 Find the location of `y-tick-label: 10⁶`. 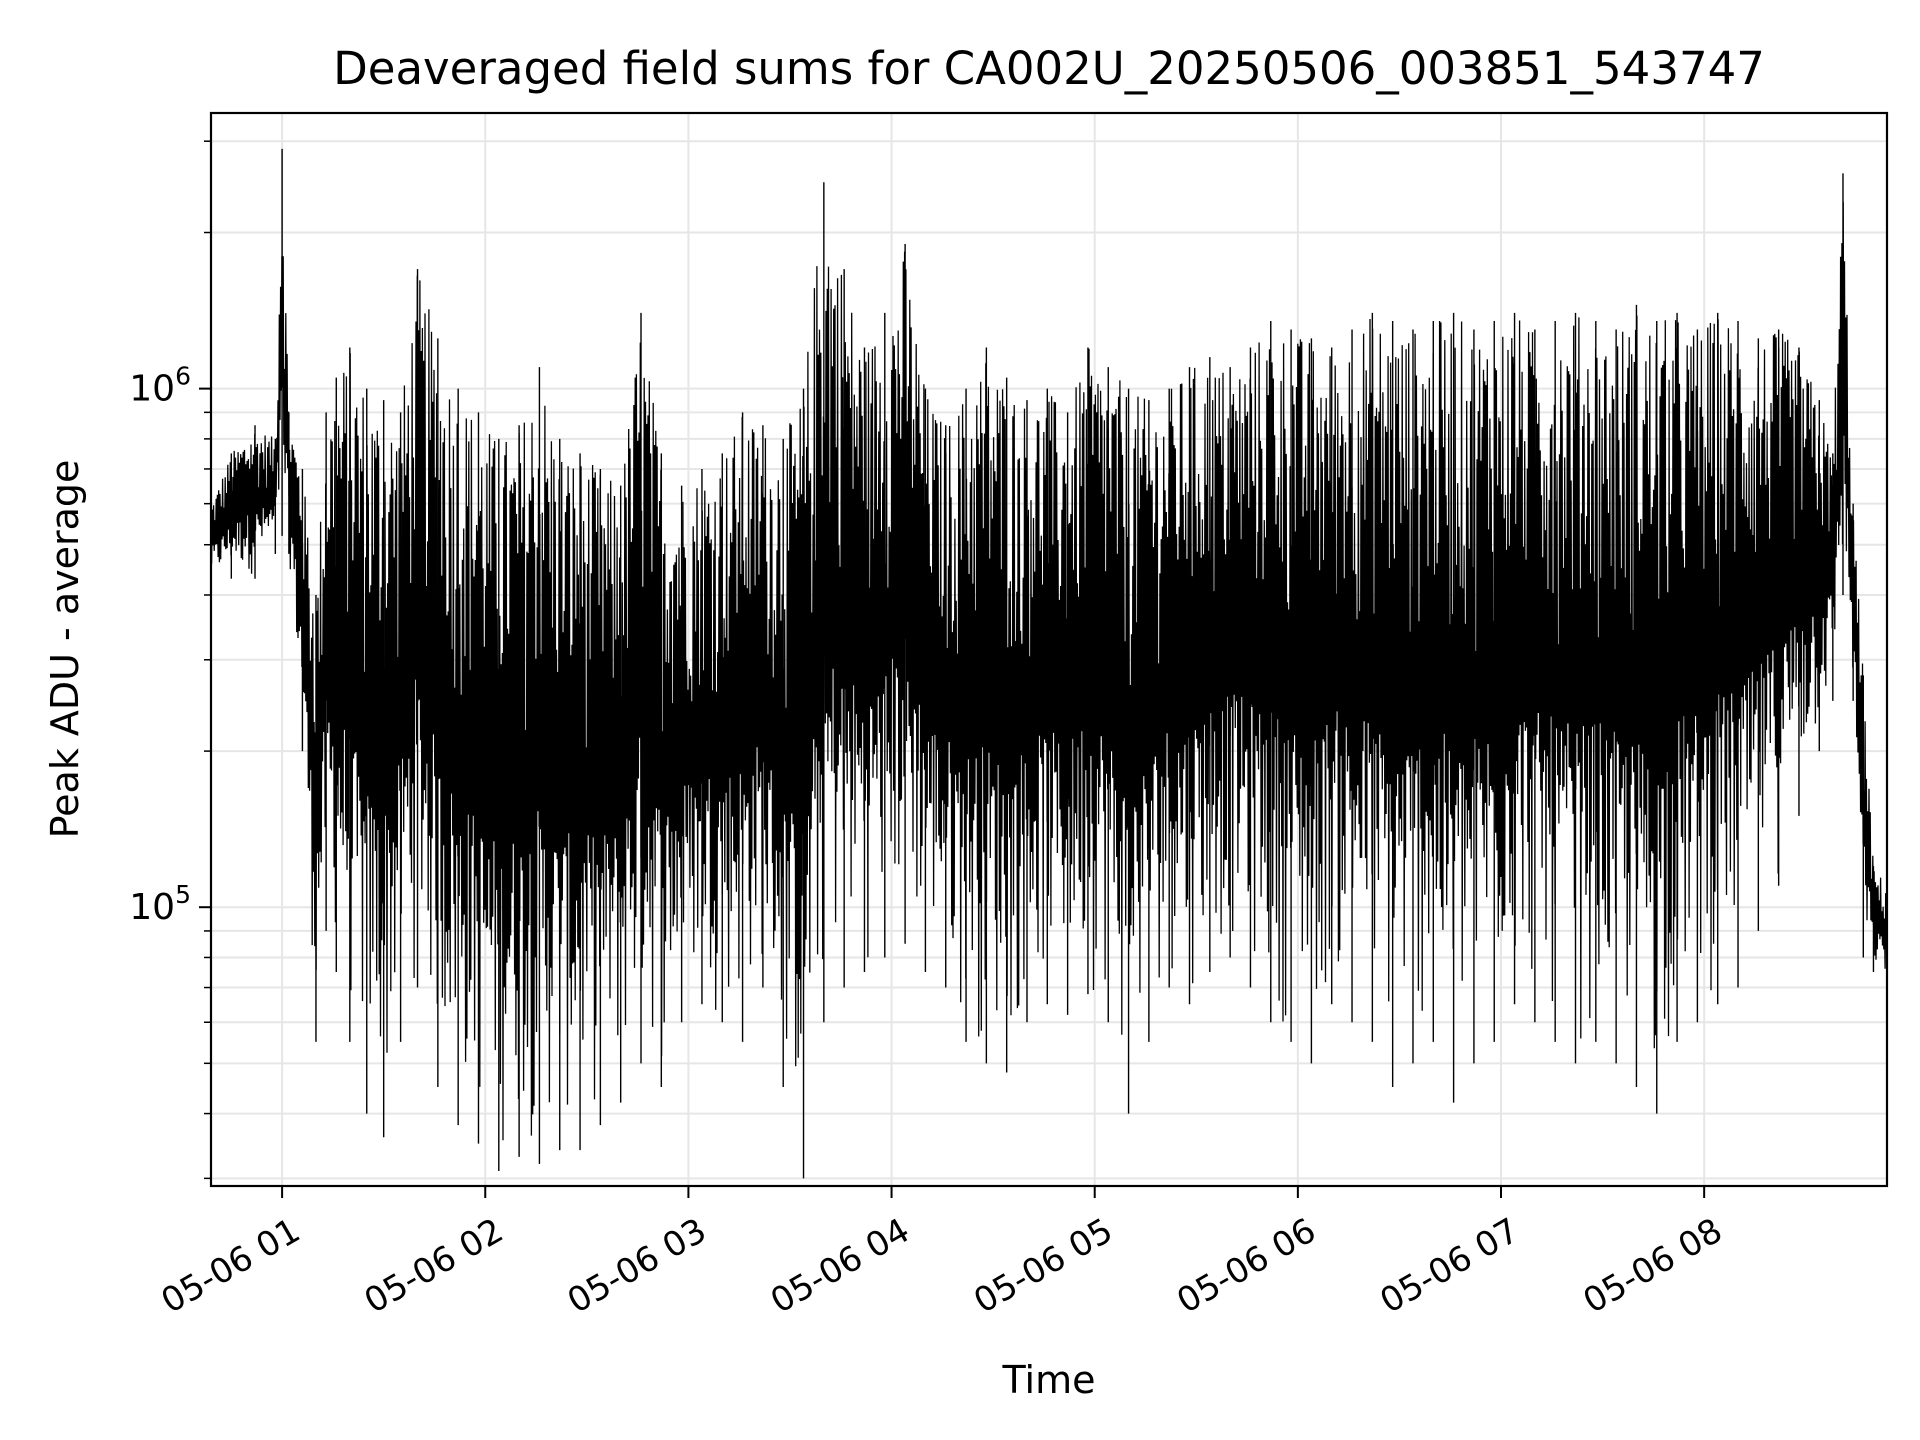

y-tick-label: 10⁶ is located at coordinates (160, 386).